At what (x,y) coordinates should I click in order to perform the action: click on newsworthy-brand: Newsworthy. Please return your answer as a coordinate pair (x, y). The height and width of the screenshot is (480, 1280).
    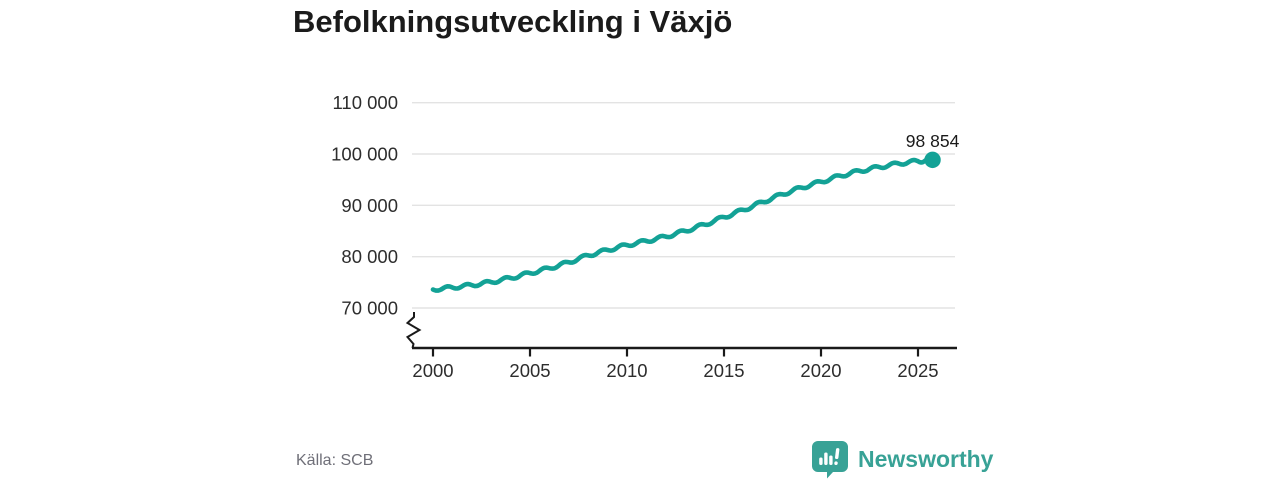
    Looking at the image, I should click on (902, 459).